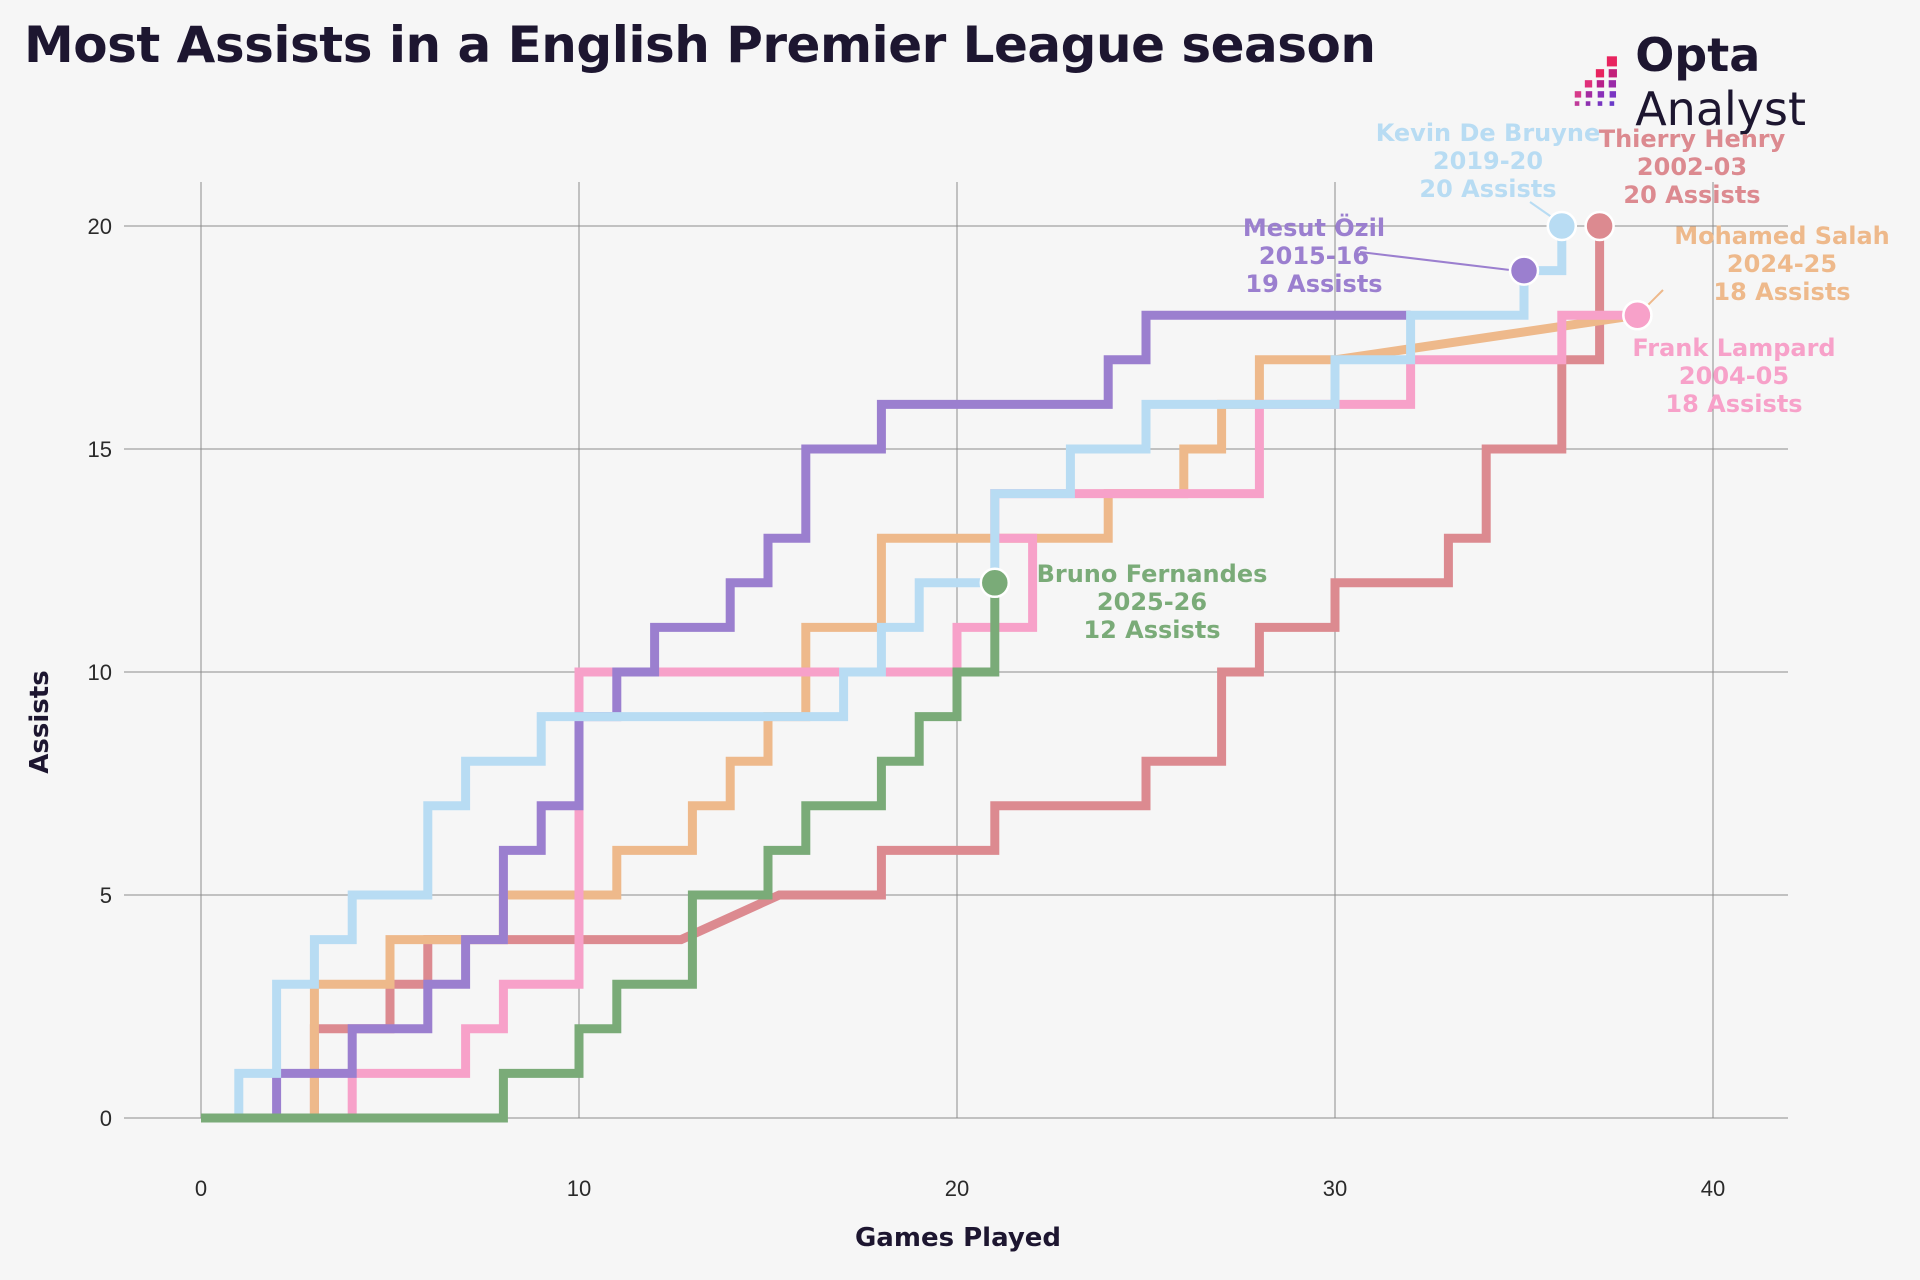 The height and width of the screenshot is (1280, 1920). I want to click on series-label-line: 2019-20, so click(1488, 161).